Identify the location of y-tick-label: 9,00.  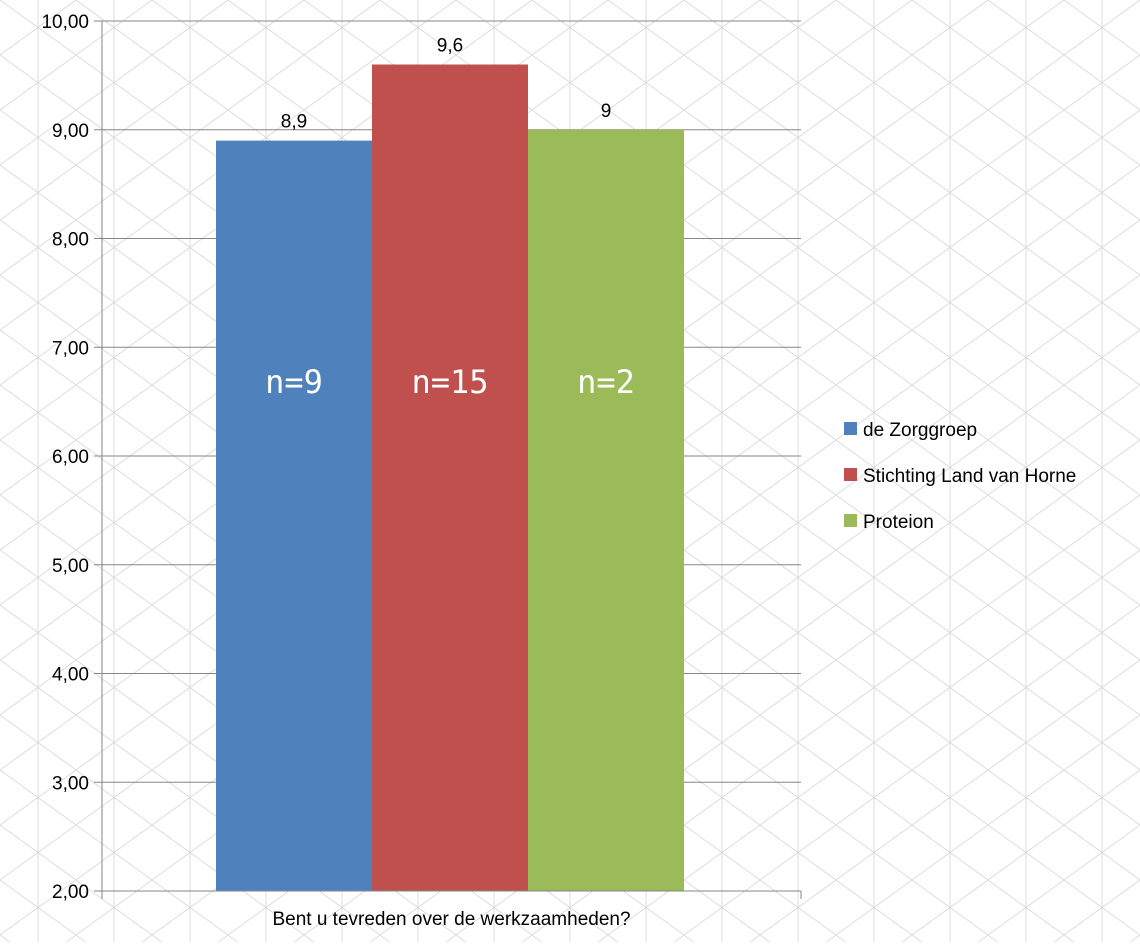
(70, 131).